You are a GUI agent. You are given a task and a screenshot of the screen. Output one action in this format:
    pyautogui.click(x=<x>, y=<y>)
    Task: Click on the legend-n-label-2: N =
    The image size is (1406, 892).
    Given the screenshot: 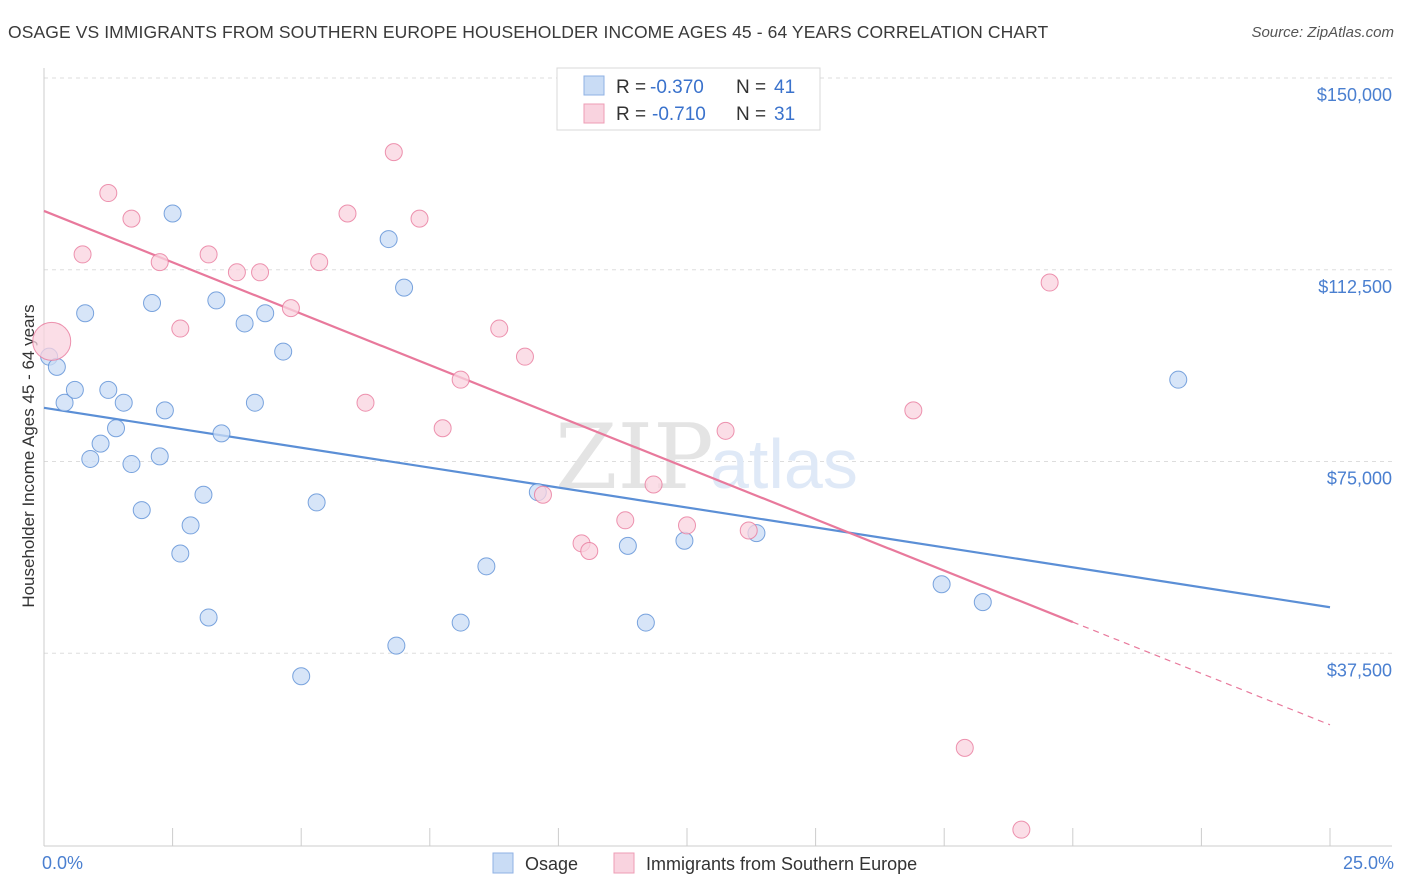 What is the action you would take?
    pyautogui.click(x=751, y=114)
    